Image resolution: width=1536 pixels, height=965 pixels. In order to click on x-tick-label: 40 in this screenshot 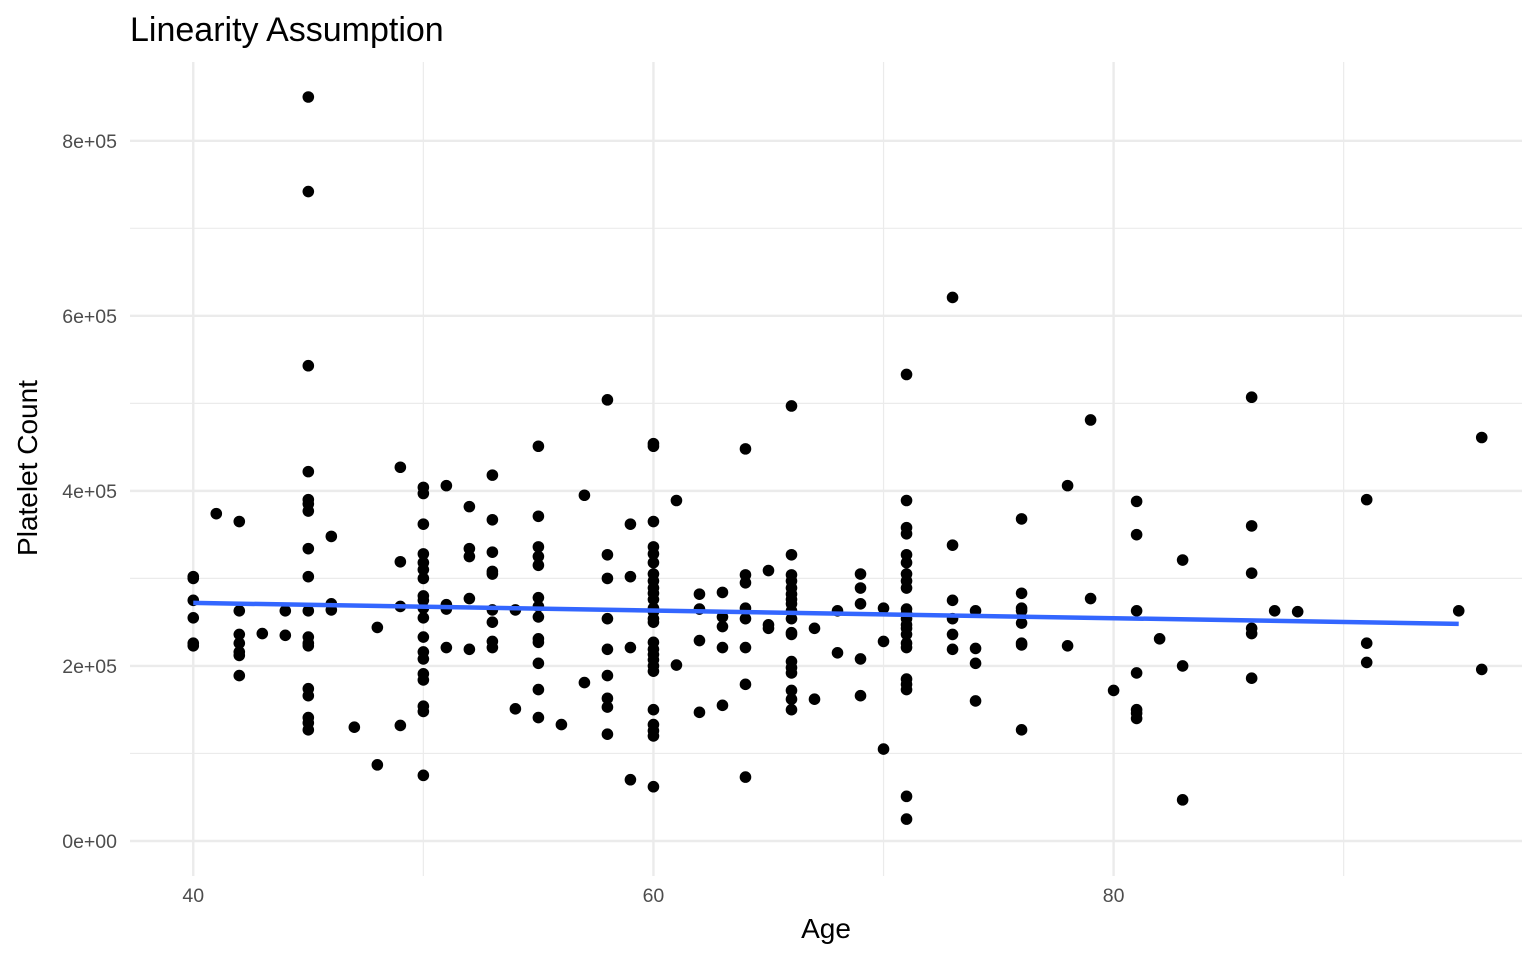, I will do `click(193, 896)`.